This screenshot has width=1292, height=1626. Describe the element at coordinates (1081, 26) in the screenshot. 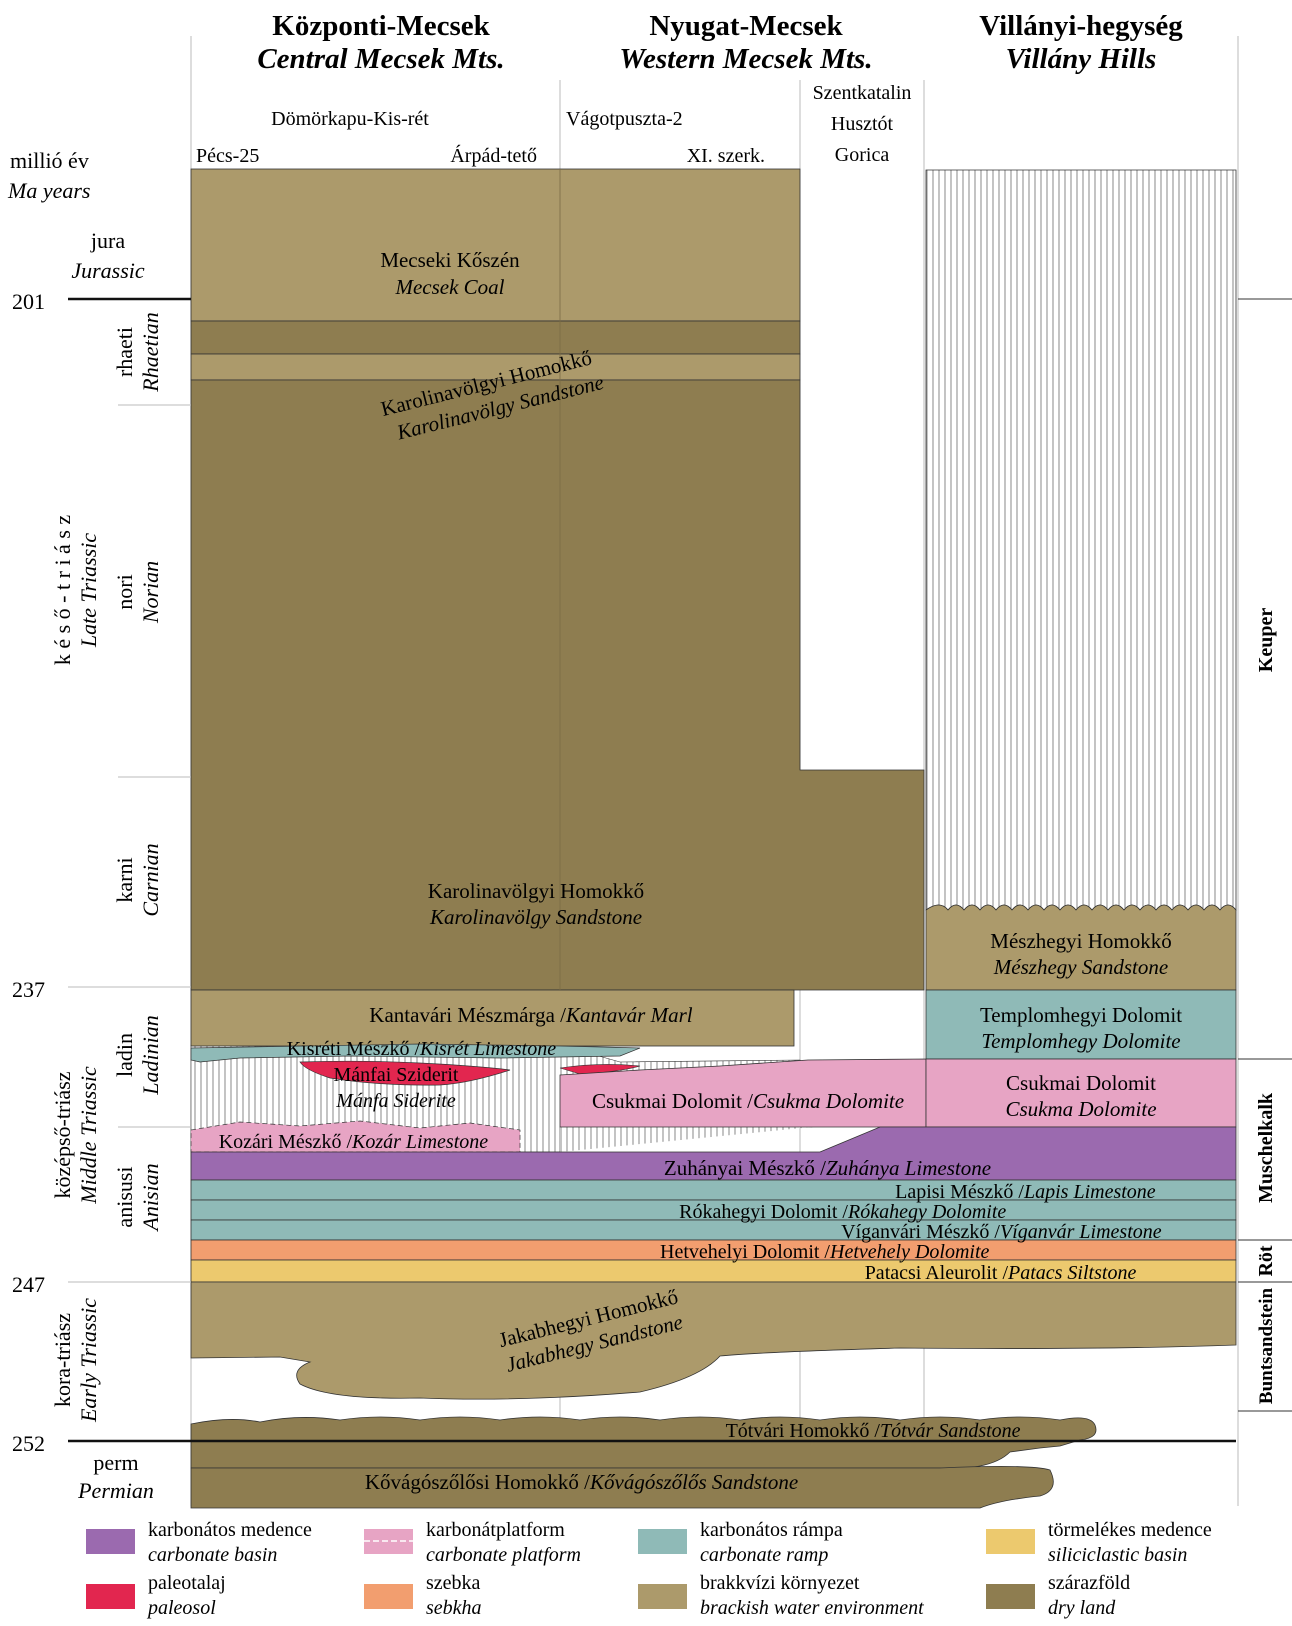

I see `region-villany-hu: Villányi-hegység` at that location.